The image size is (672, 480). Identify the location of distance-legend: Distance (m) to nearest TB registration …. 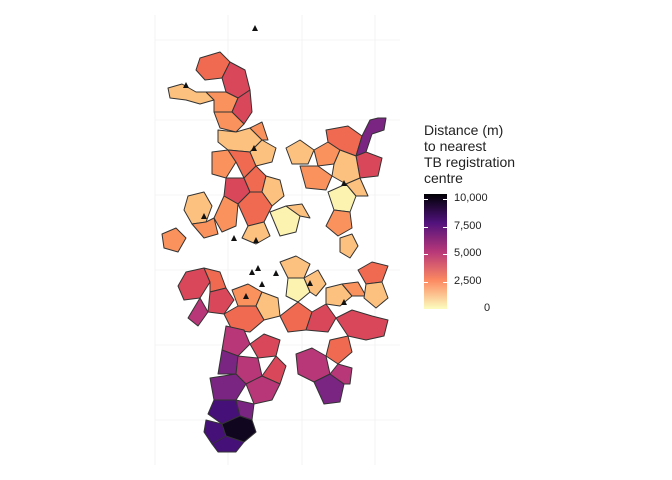
(494, 218).